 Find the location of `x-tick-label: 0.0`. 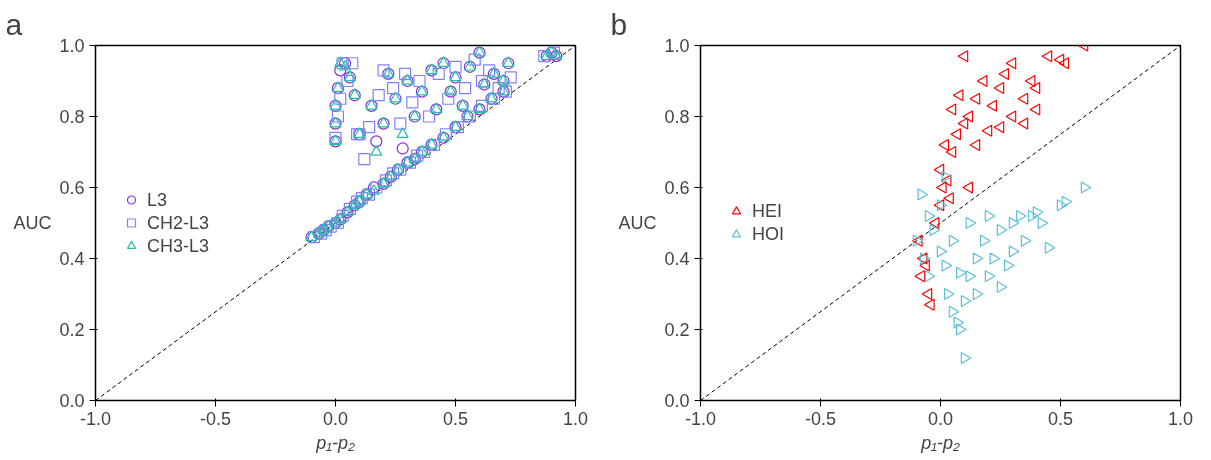

x-tick-label: 0.0 is located at coordinates (940, 418).